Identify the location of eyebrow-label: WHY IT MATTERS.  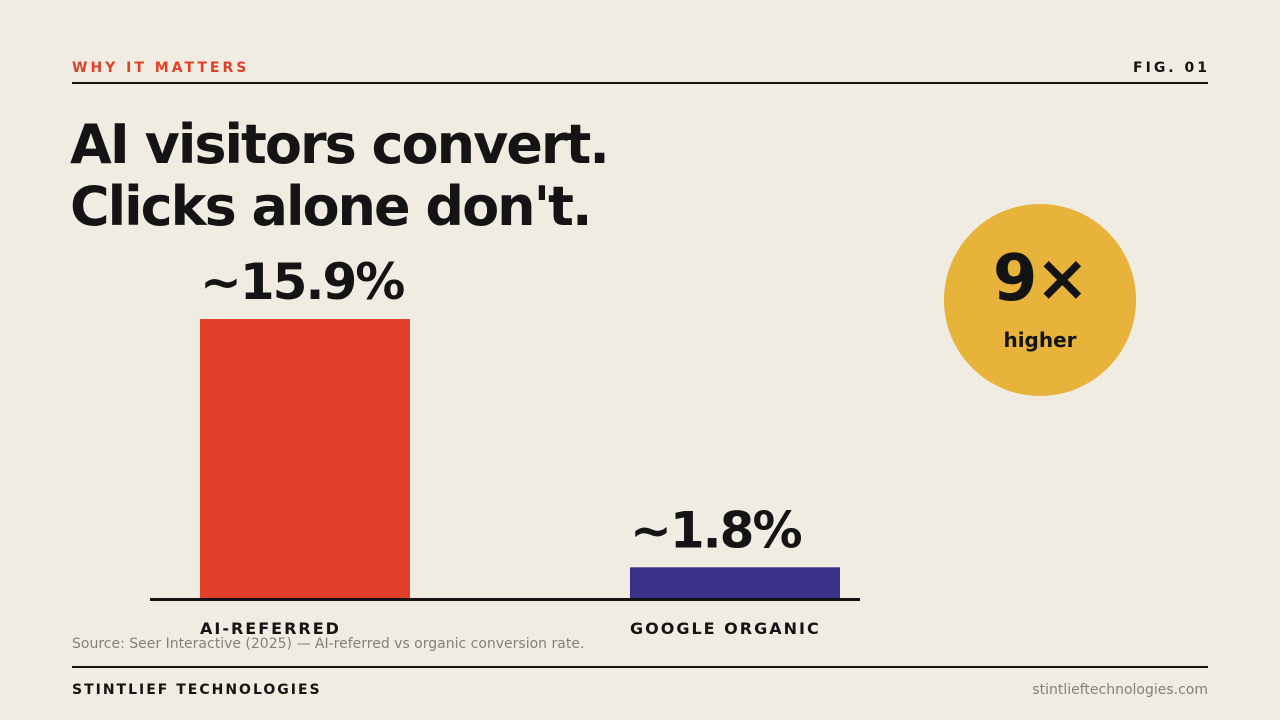
(161, 68).